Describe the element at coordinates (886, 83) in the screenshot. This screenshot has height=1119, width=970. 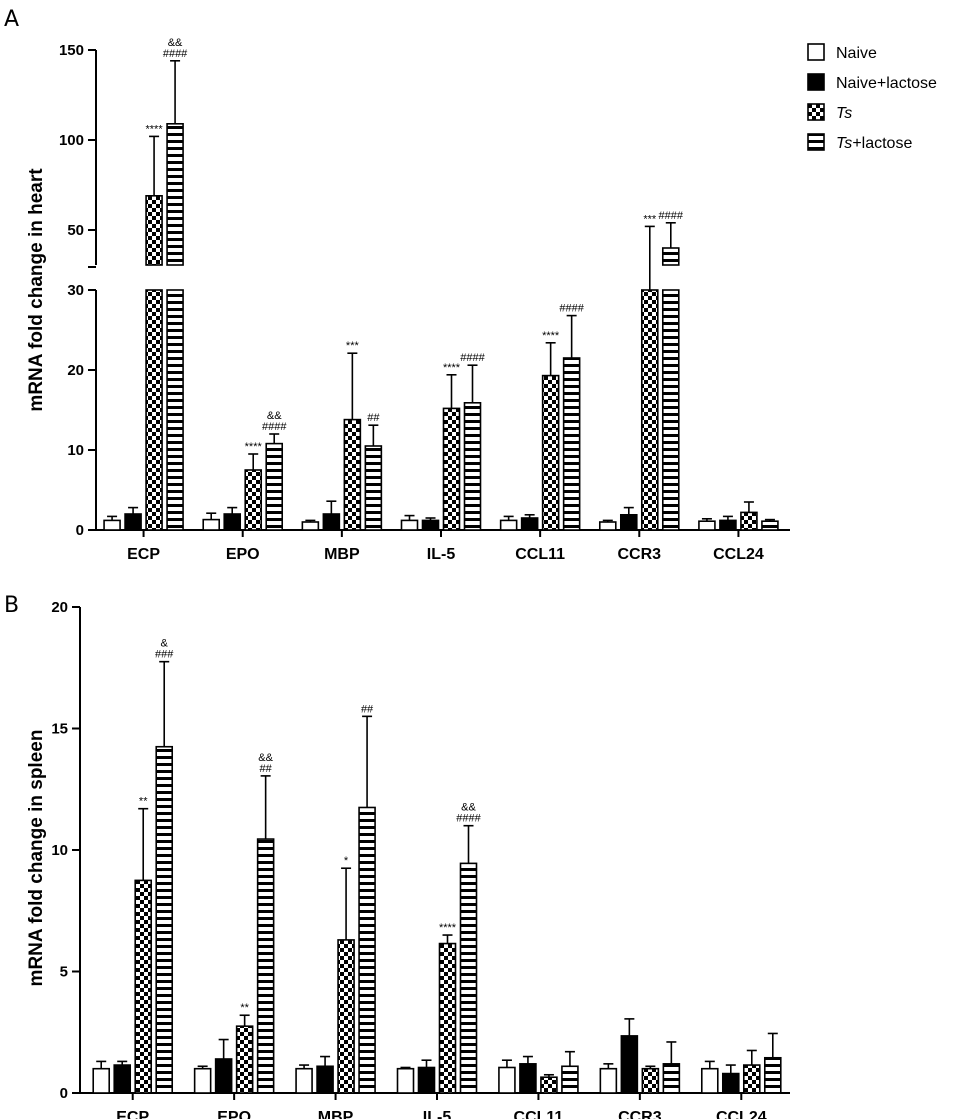
I see `legend-label-naive-lactose: Naive+lactose` at that location.